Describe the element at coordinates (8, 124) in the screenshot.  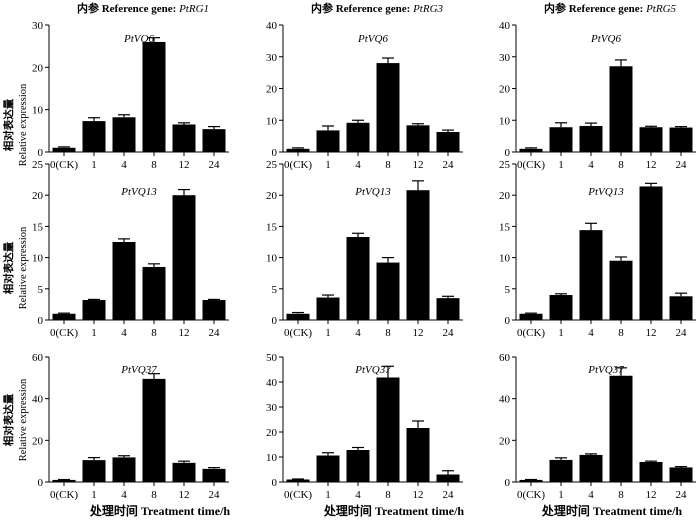
I see `y-axis-label-cn: 相对表达量` at that location.